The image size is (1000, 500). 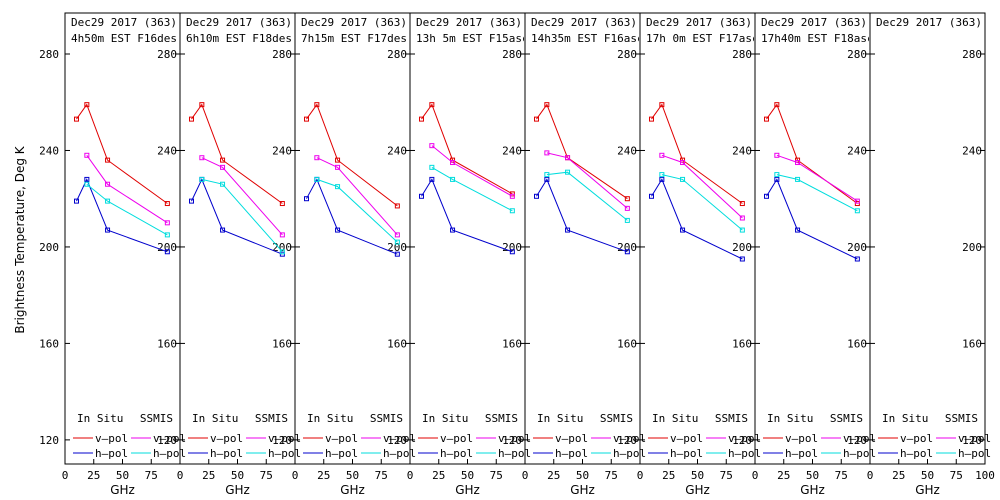 What do you see at coordinates (697, 490) in the screenshot?
I see `x-axis-label: GHz` at bounding box center [697, 490].